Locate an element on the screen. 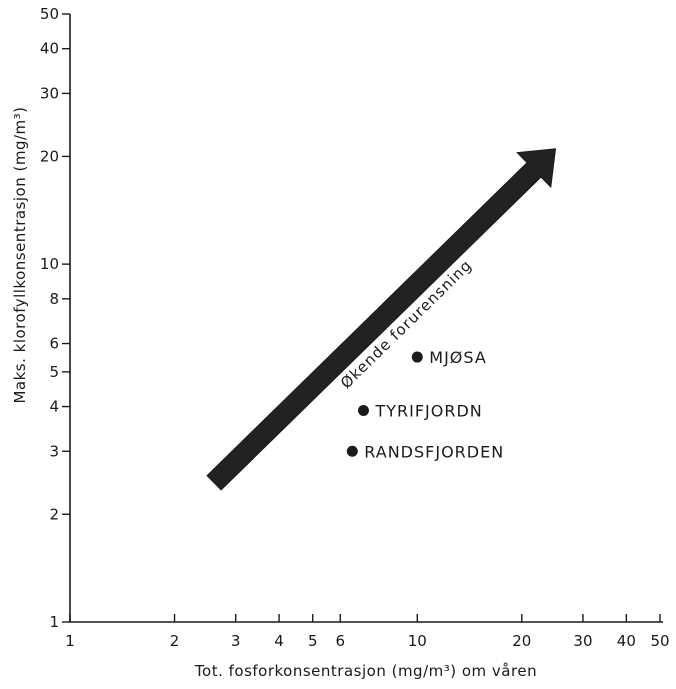 This screenshot has width=676, height=689. y-axis-title: Maks. klorofyllkonsentrasjon (mg/m³) is located at coordinates (20, 254).